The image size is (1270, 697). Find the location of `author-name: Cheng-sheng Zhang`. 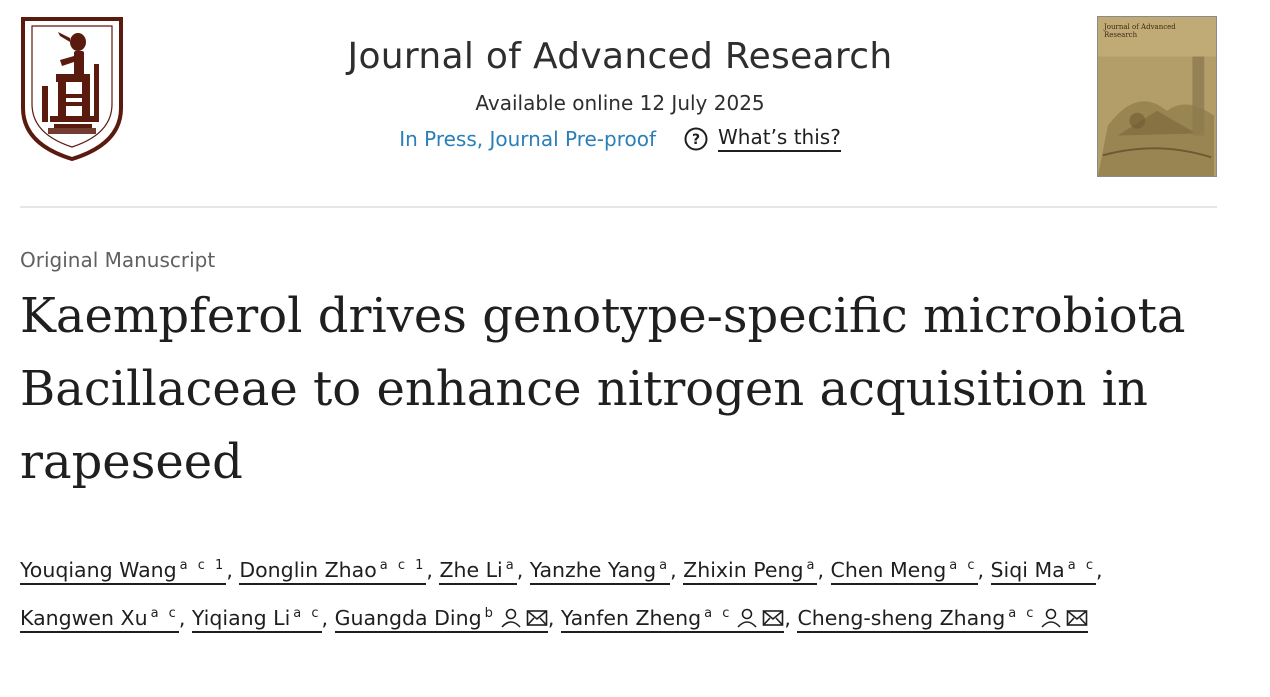

author-name: Cheng-sheng Zhang is located at coordinates (901, 618).